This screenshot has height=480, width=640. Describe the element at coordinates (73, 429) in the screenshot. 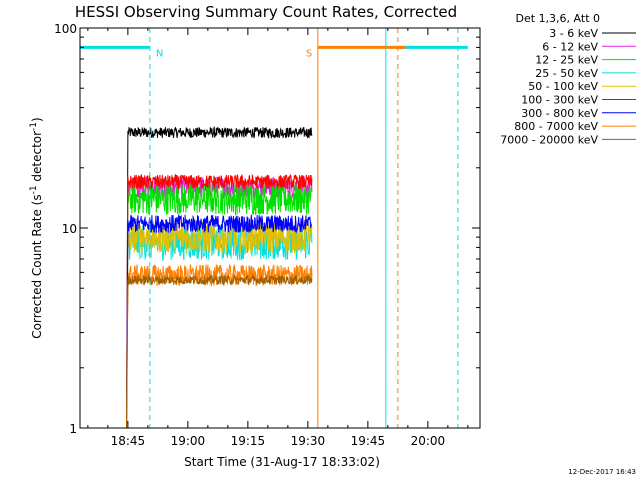

I see `y-tick-label-1: 1` at that location.